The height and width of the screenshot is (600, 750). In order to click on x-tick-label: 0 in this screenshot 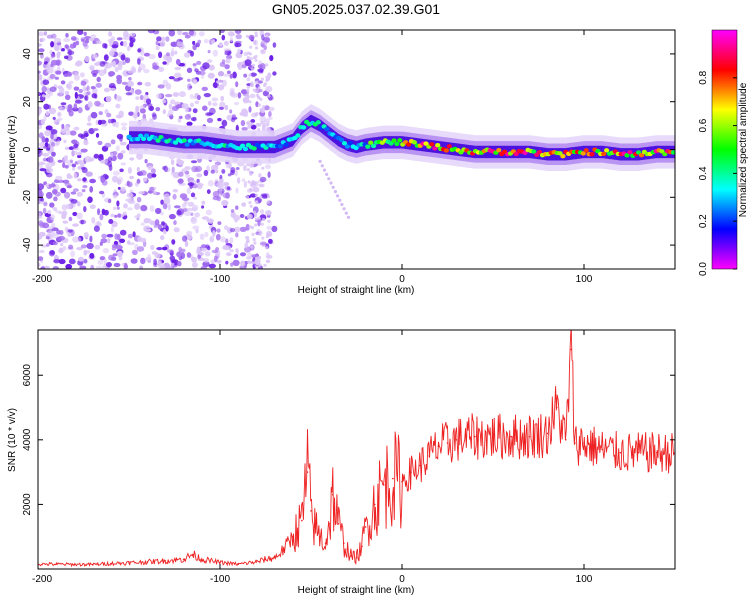, I will do `click(402, 579)`.